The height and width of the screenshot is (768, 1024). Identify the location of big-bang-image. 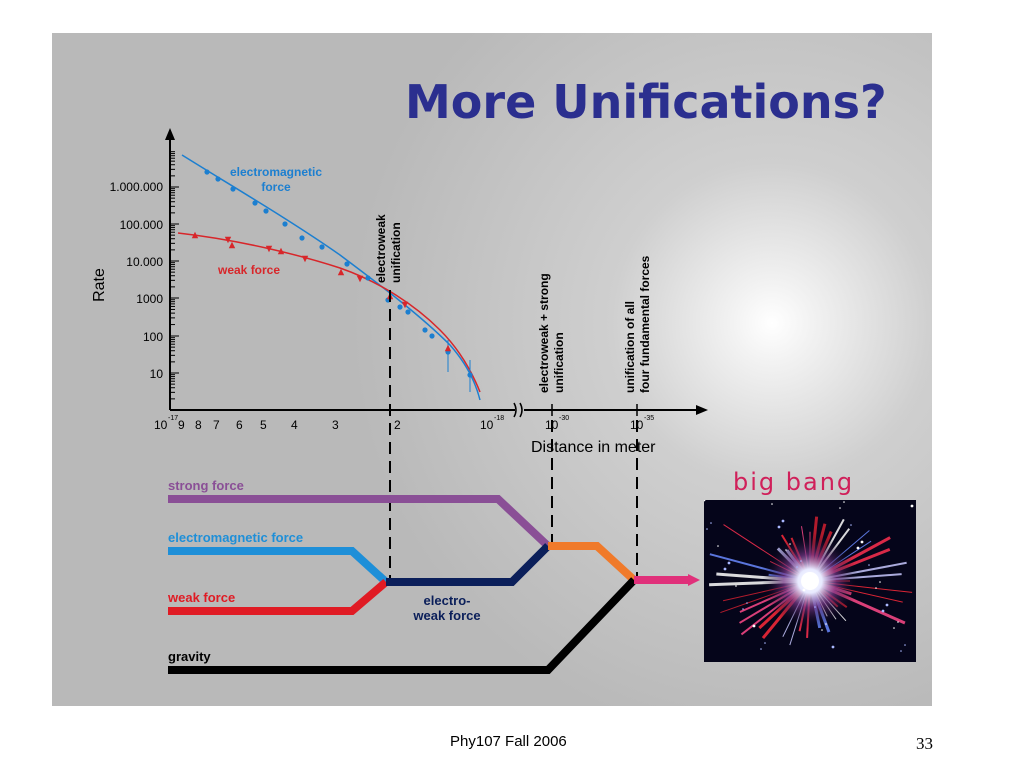
(810, 581).